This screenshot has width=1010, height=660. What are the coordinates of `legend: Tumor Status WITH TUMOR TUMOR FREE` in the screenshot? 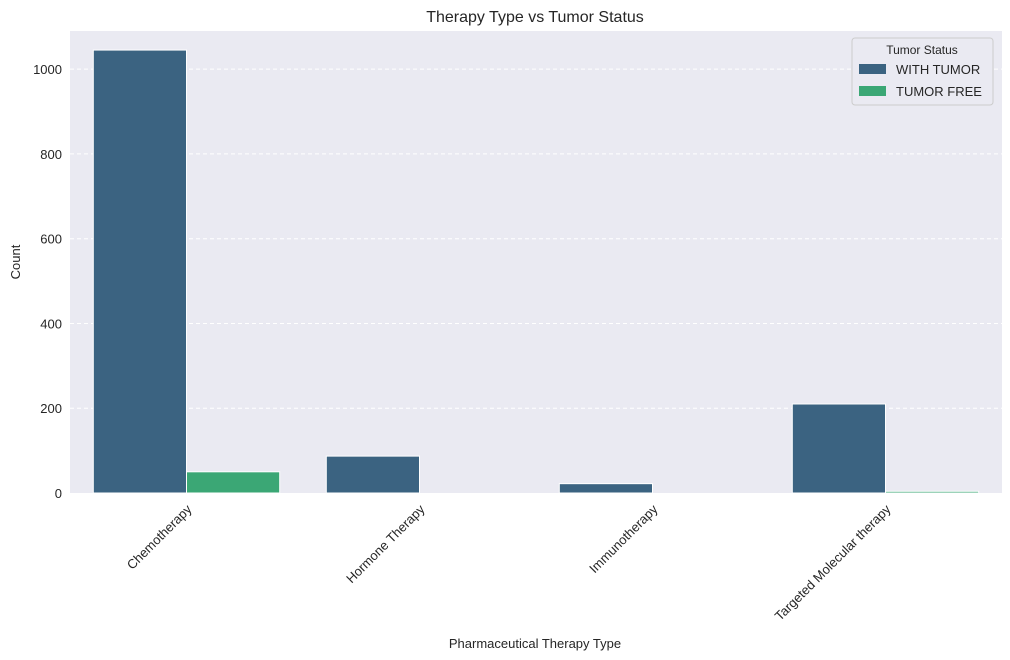 It's located at (922, 71).